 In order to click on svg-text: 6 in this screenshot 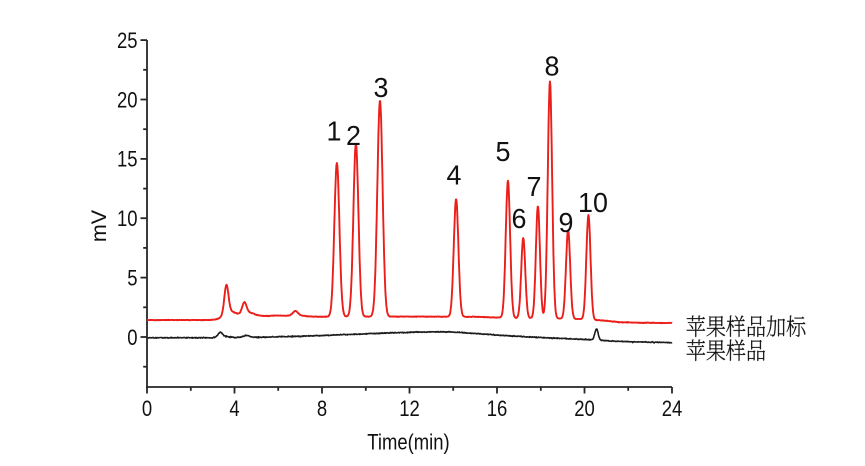, I will do `click(519, 218)`.